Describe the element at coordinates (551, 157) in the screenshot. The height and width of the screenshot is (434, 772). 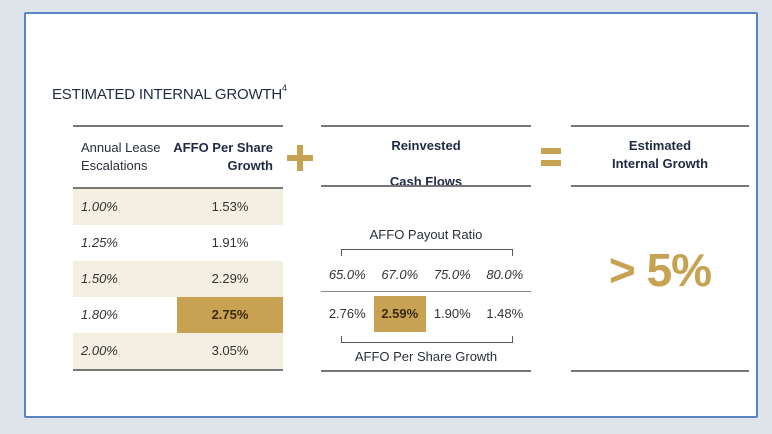
I see `equals-icon` at that location.